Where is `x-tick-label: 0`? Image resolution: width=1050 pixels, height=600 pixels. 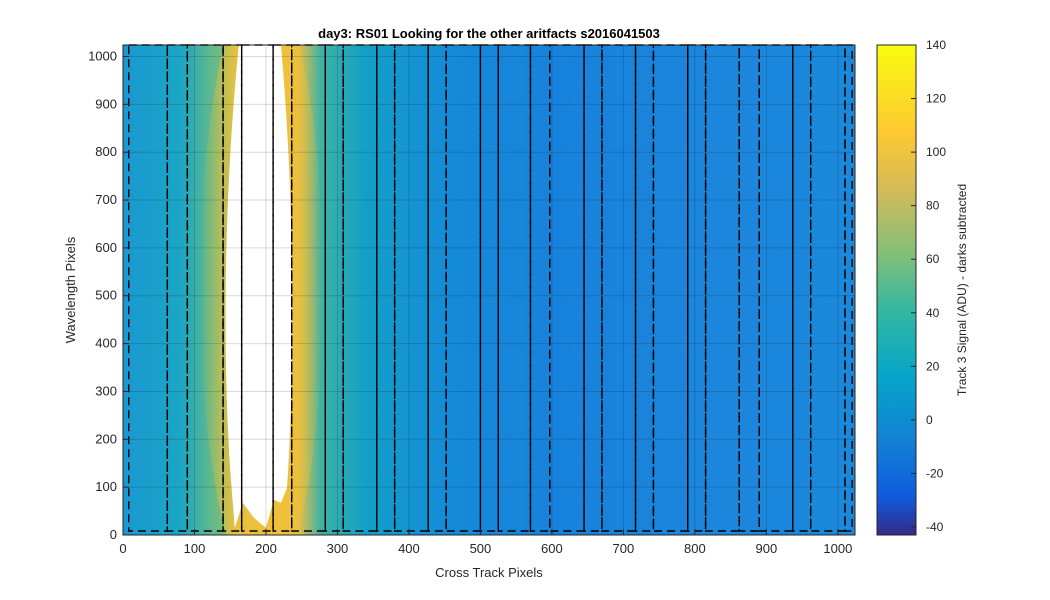
x-tick-label: 0 is located at coordinates (122, 548).